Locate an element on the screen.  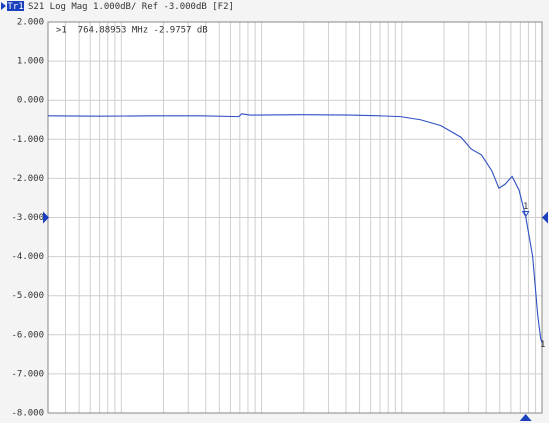
y-tick-label: 0.000 is located at coordinates (30, 101).